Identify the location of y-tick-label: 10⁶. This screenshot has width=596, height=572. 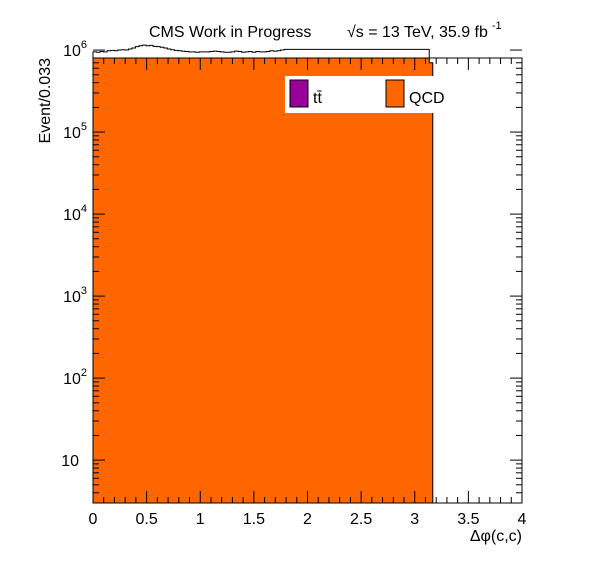
(75, 49).